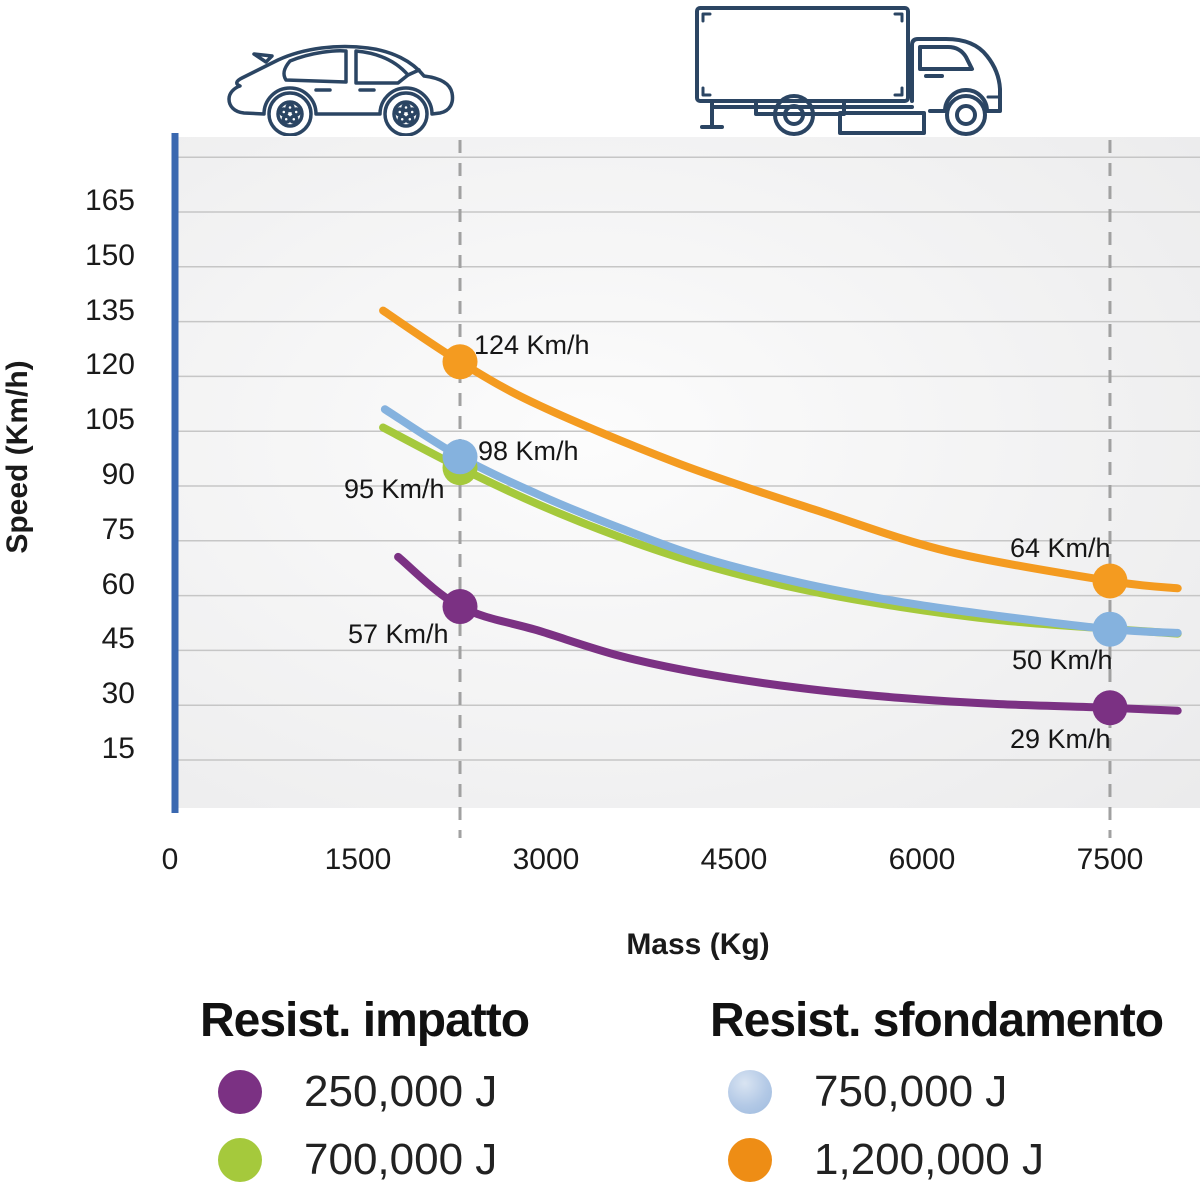 The image size is (1200, 1186). Describe the element at coordinates (341, 90) in the screenshot. I see `car-icon` at that location.